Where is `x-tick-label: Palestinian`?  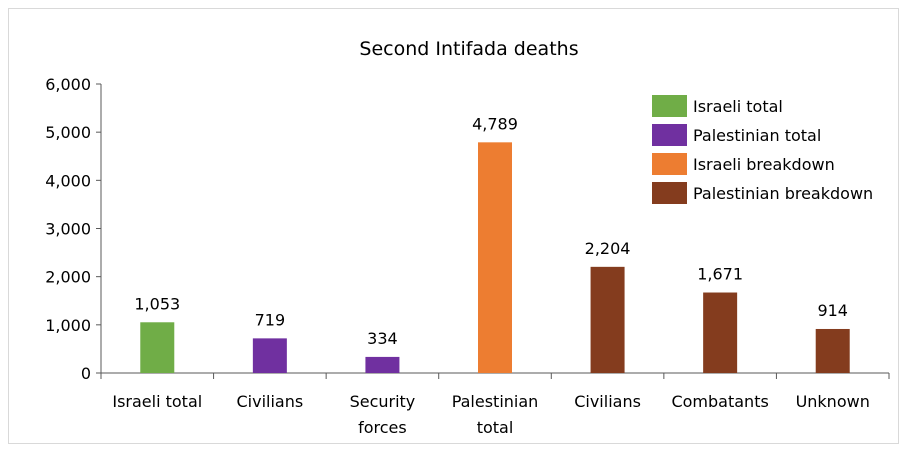
x-tick-label: Palestinian is located at coordinates (495, 401).